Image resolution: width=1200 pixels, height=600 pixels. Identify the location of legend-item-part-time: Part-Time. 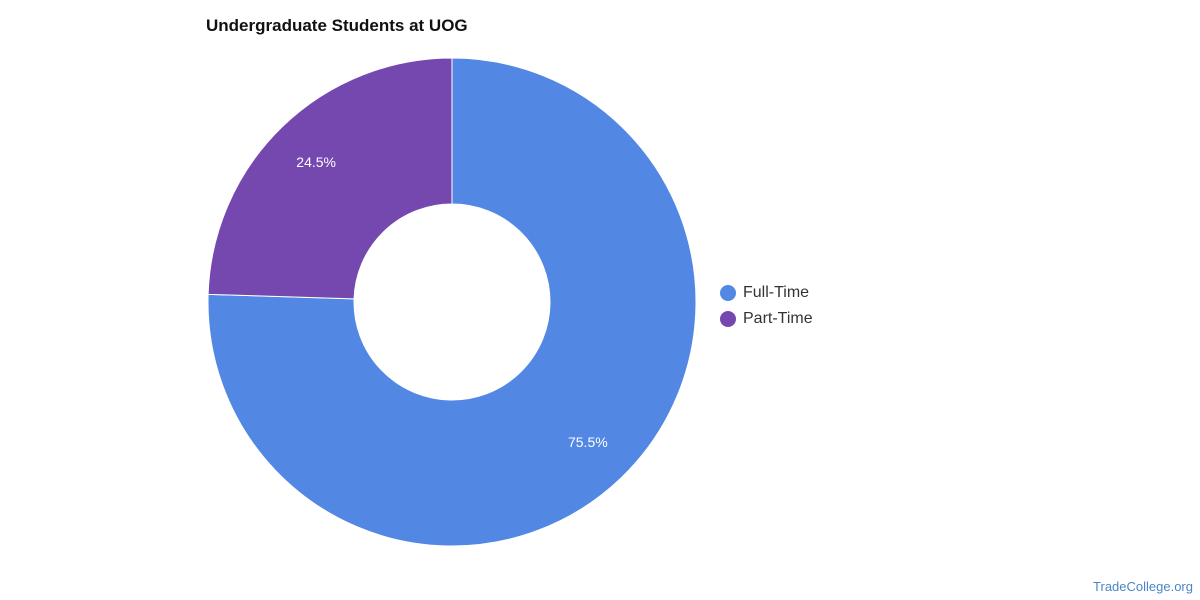
(766, 319).